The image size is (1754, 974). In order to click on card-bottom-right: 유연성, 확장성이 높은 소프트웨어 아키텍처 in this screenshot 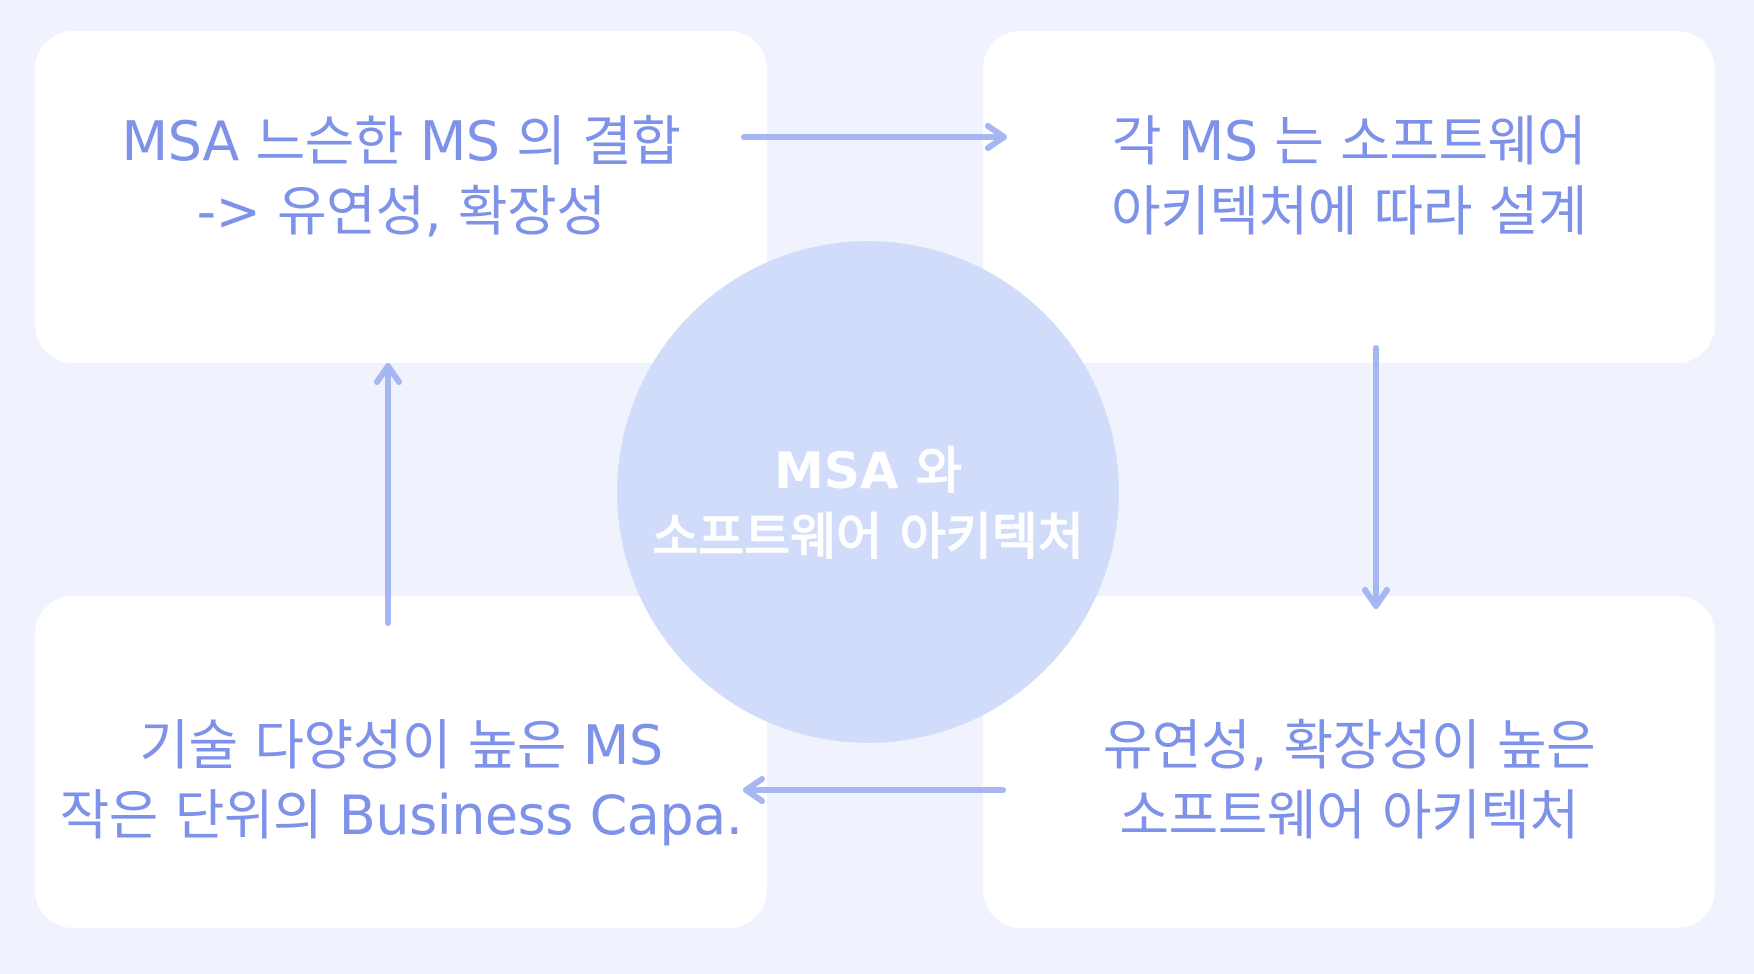, I will do `click(1349, 762)`.